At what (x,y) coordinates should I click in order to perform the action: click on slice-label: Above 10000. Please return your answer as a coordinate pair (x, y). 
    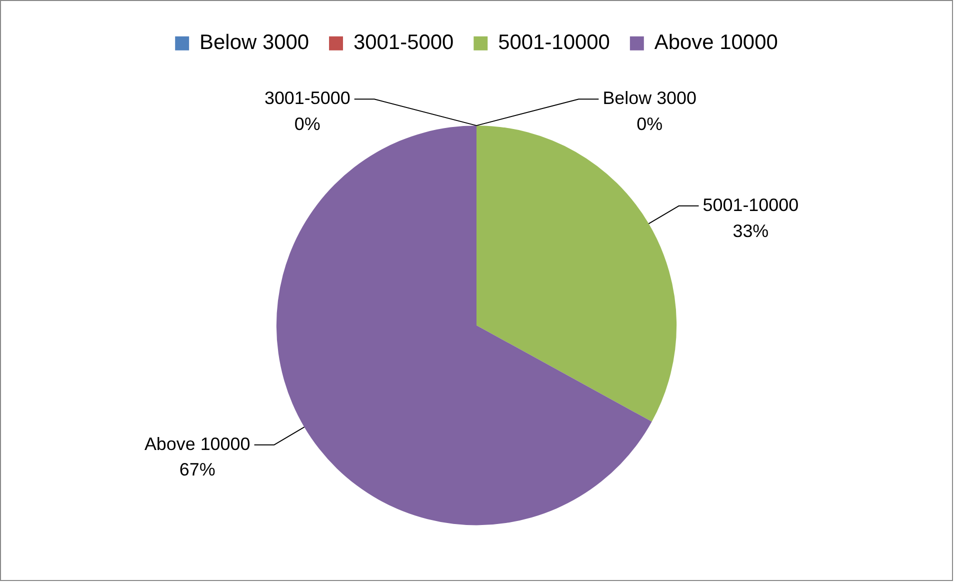
    Looking at the image, I should click on (197, 444).